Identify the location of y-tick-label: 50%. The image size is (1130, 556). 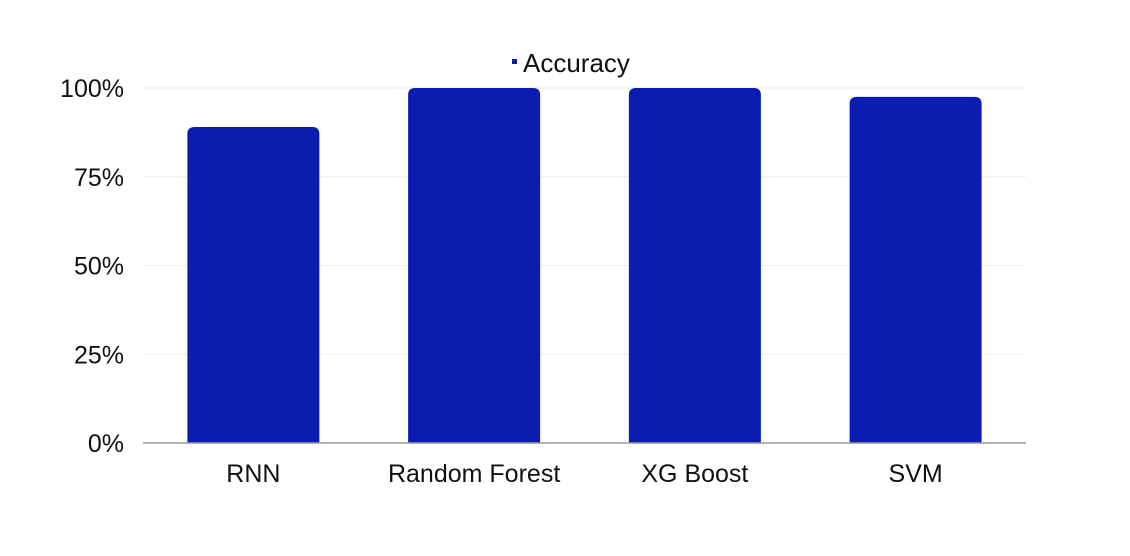
(99, 267).